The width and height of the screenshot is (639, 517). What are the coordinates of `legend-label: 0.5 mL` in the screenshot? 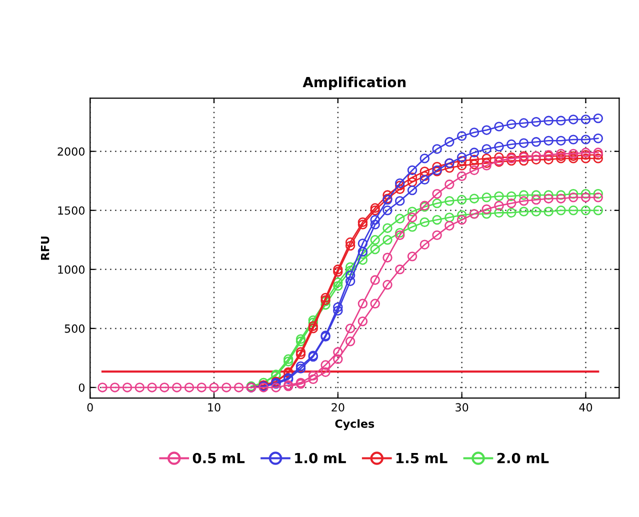 It's located at (218, 458).